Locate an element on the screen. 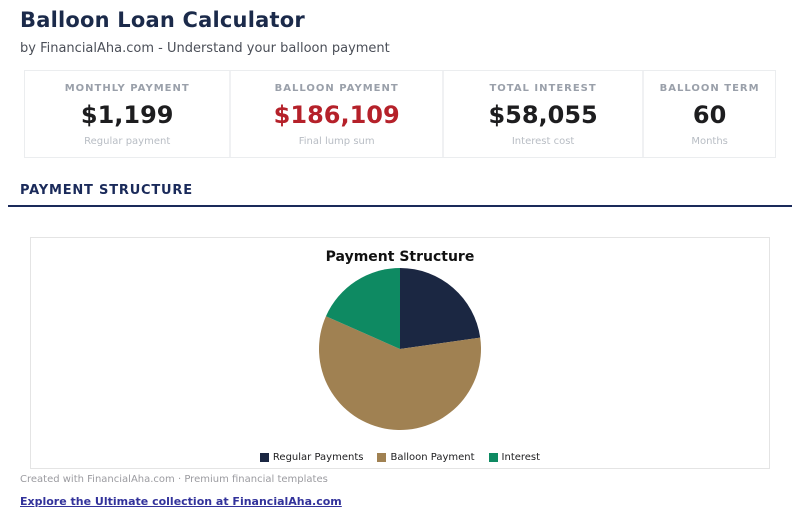 The height and width of the screenshot is (510, 800). stat-value: $58,055 is located at coordinates (543, 115).